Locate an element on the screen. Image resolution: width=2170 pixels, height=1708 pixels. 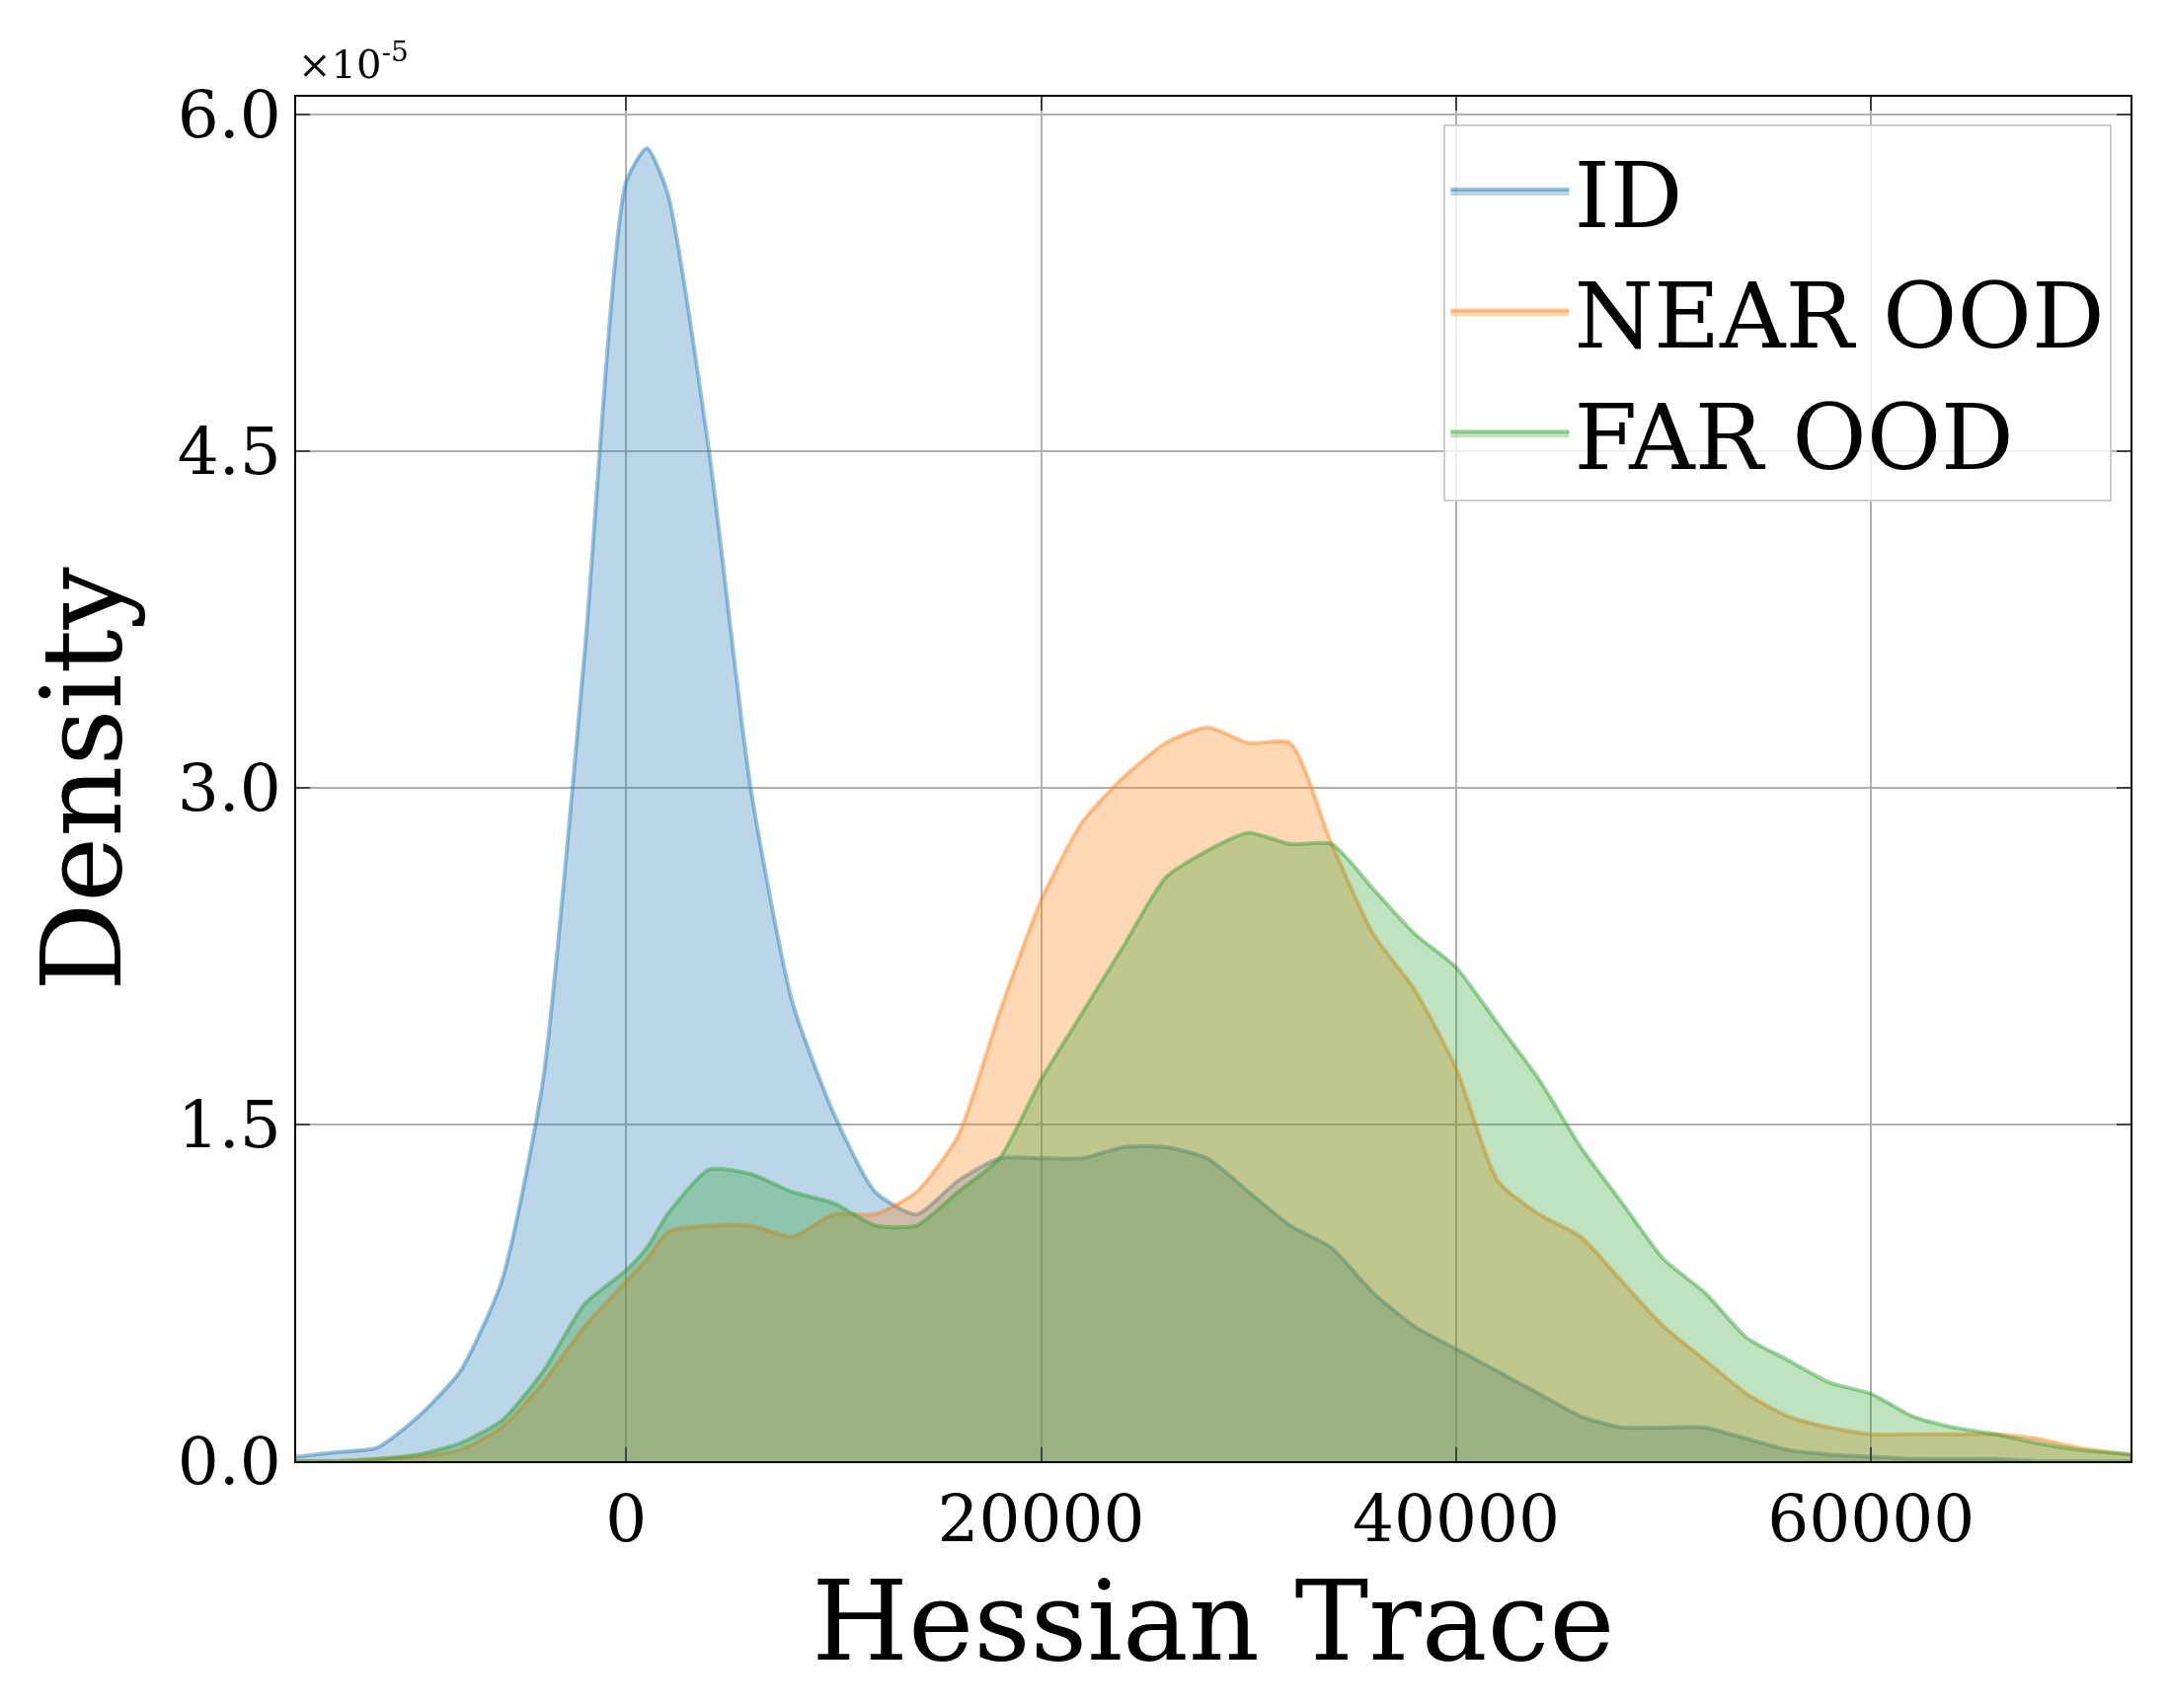
text: ×10$^{-5}$ is located at coordinates (353, 61).